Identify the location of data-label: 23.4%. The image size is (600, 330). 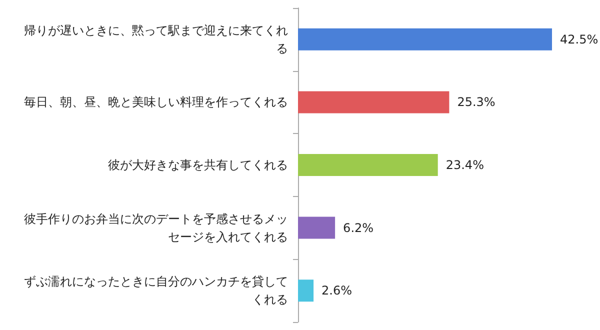
(465, 165).